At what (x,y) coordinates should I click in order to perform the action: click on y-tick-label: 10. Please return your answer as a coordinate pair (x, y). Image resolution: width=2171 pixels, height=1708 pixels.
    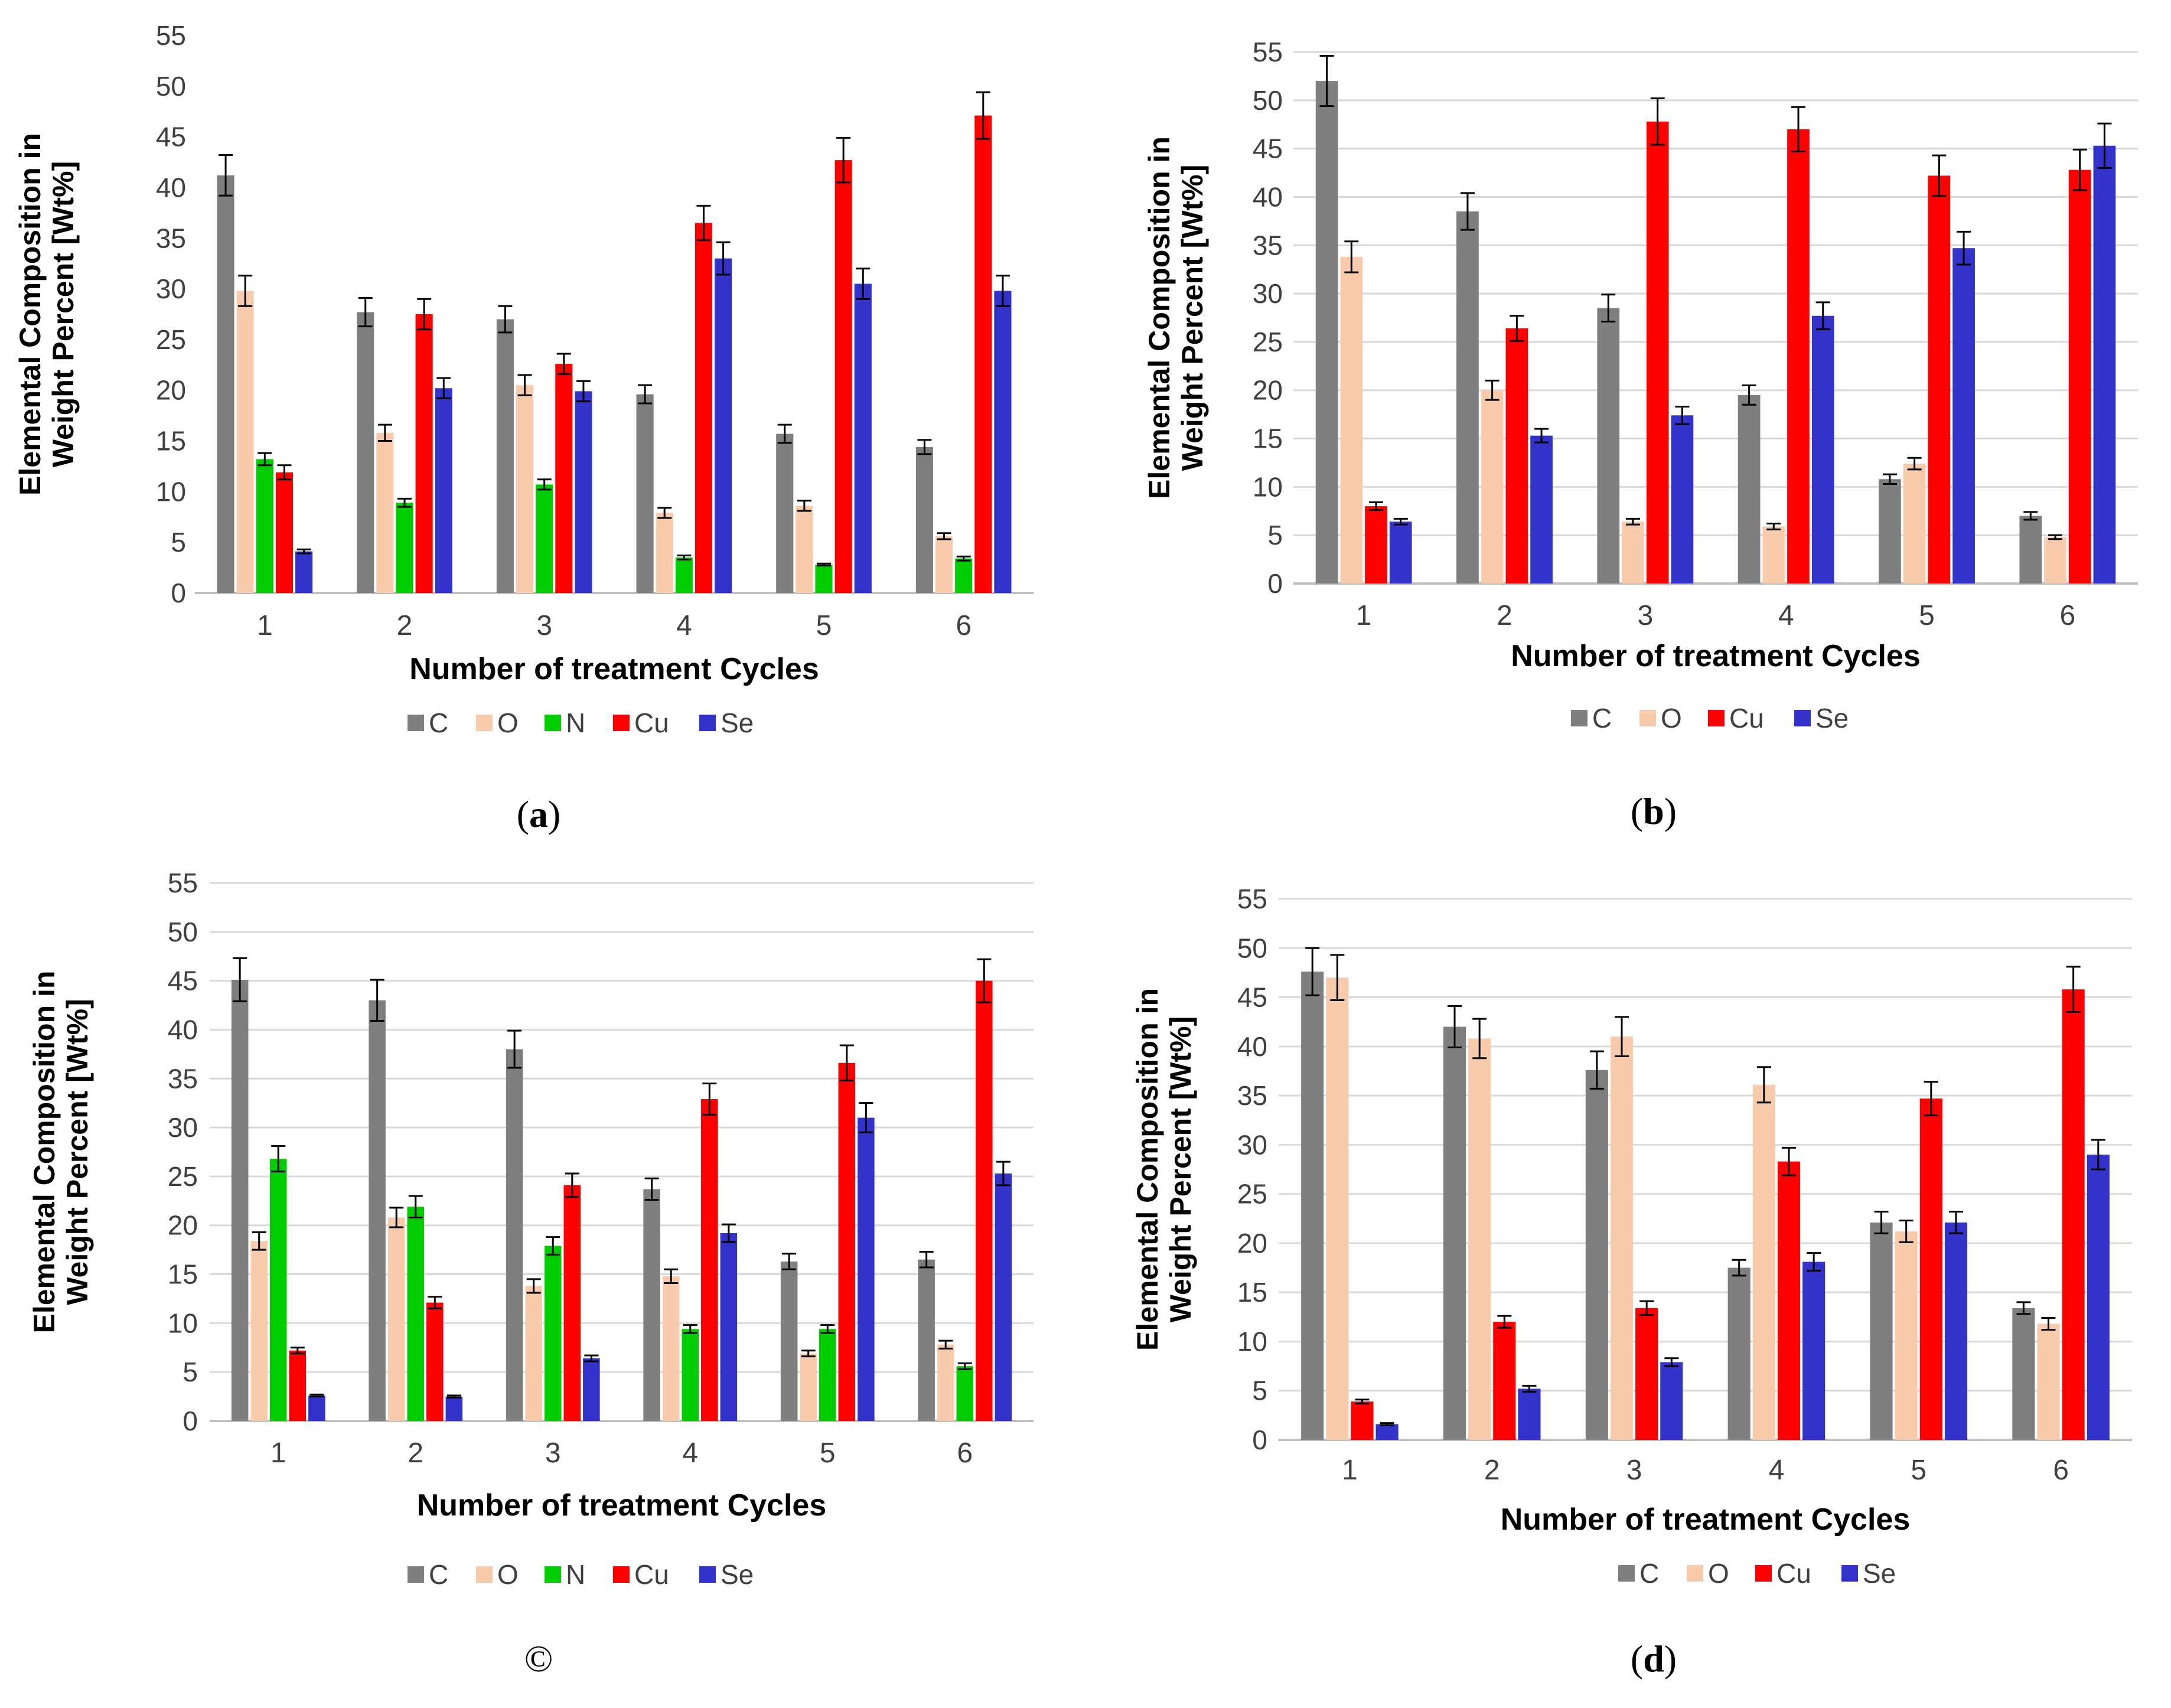
    Looking at the image, I should click on (1268, 487).